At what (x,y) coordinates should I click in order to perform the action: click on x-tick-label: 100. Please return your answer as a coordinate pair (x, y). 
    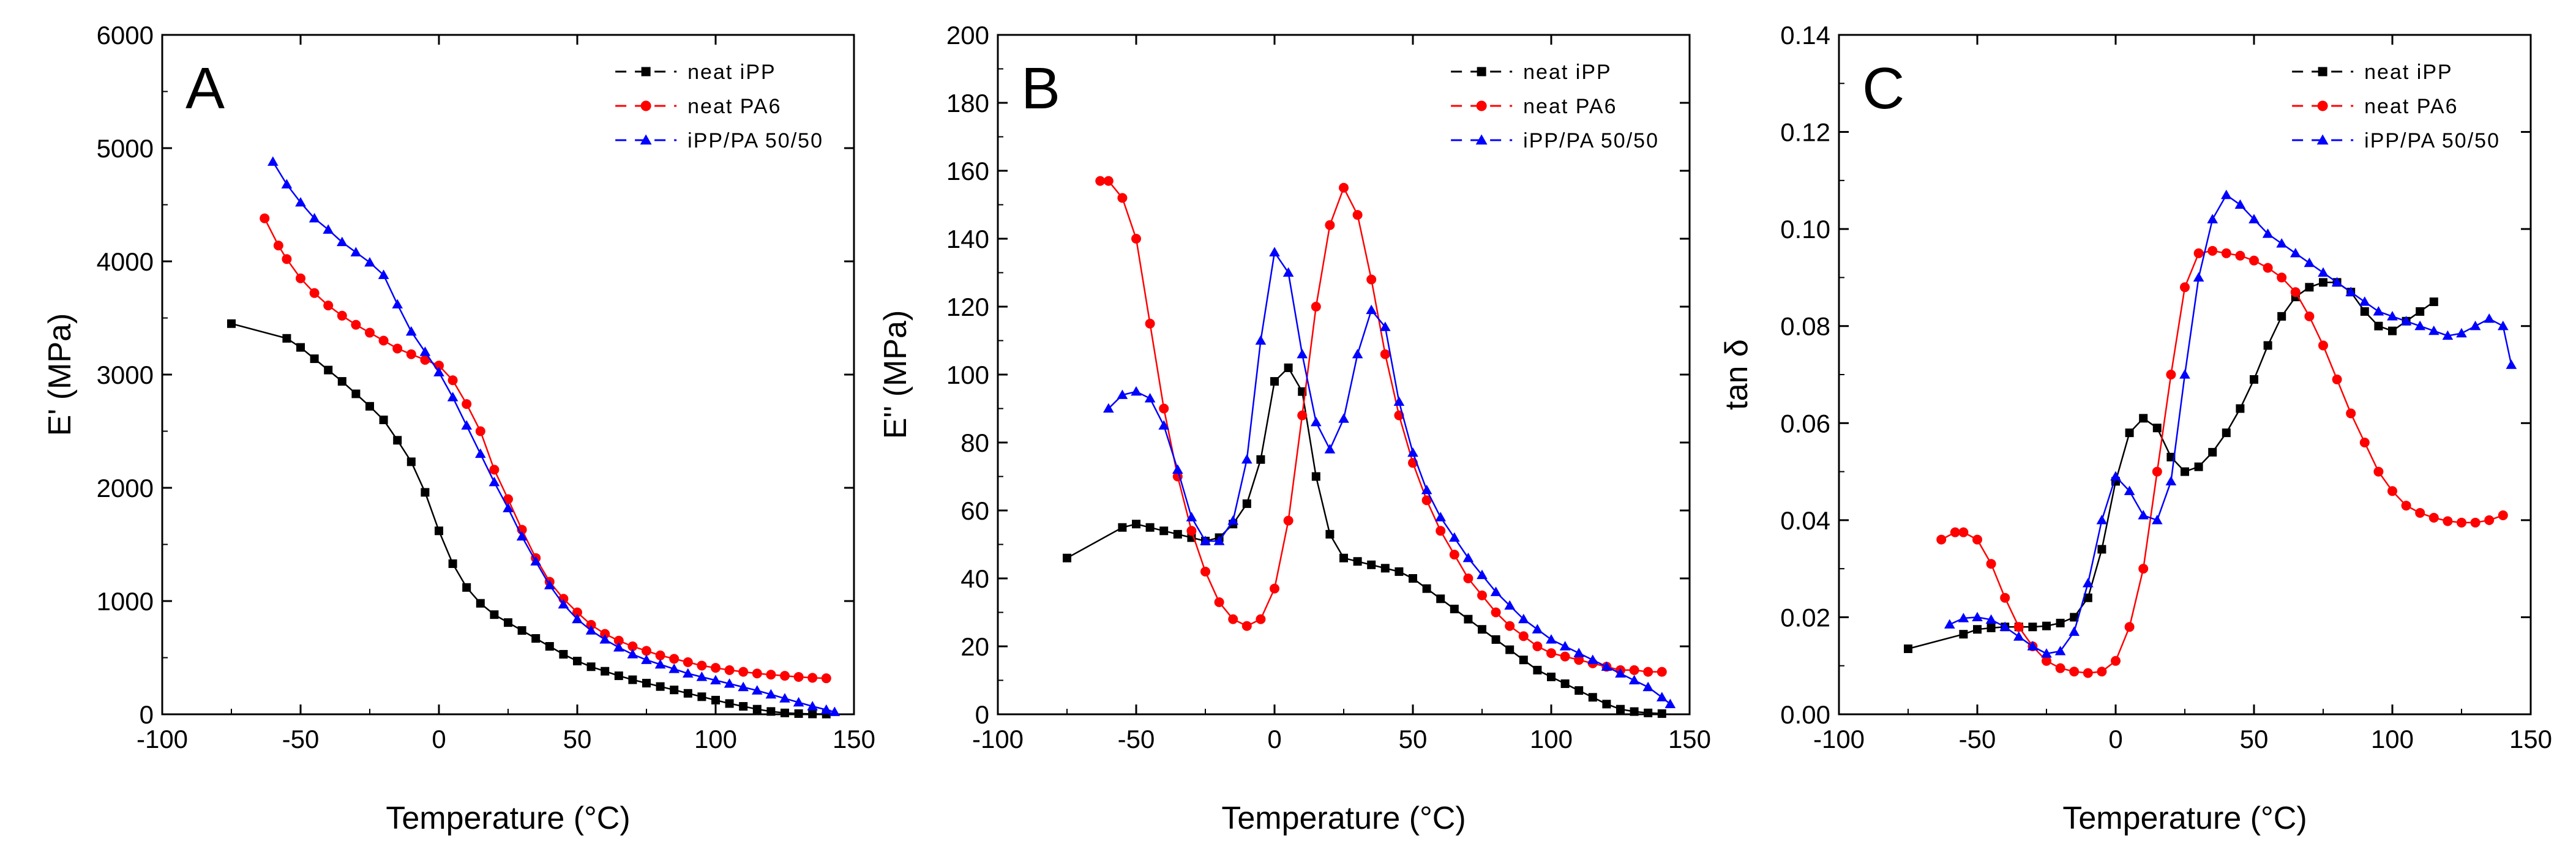
    Looking at the image, I should click on (1551, 739).